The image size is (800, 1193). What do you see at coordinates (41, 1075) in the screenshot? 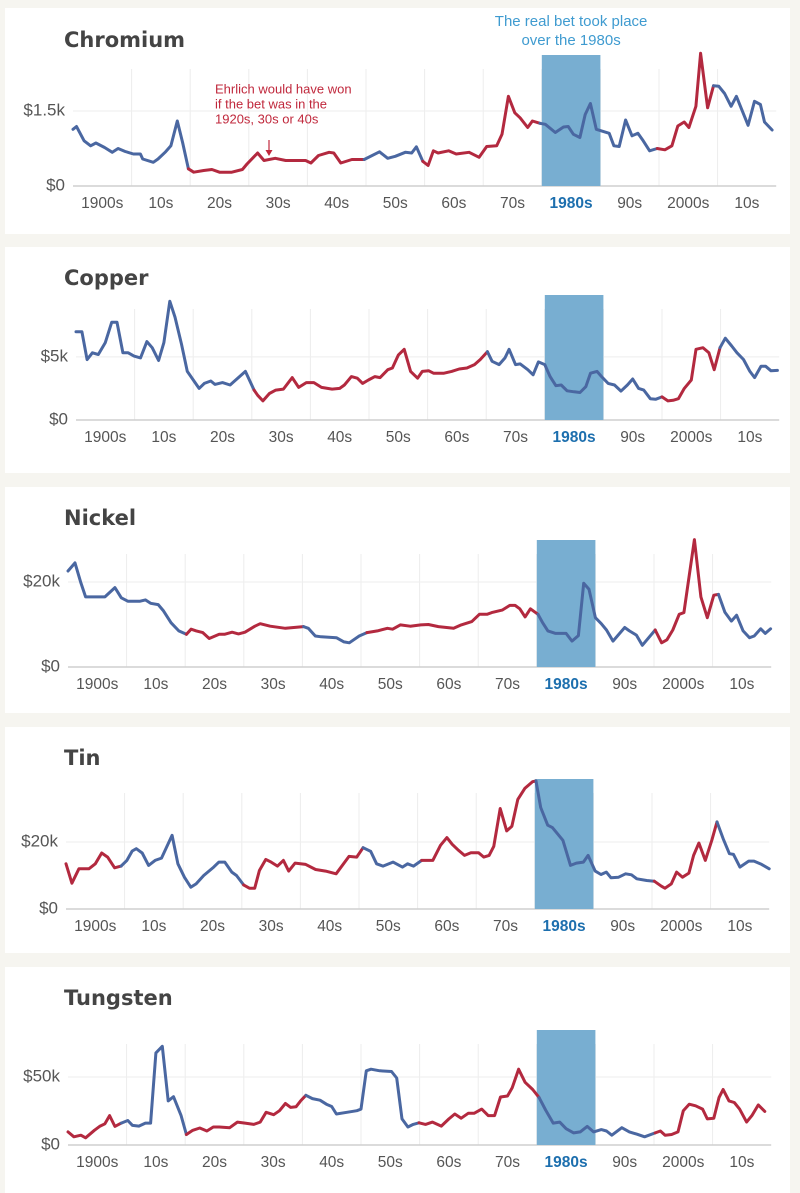
I see `y-tick-label: $50k` at bounding box center [41, 1075].